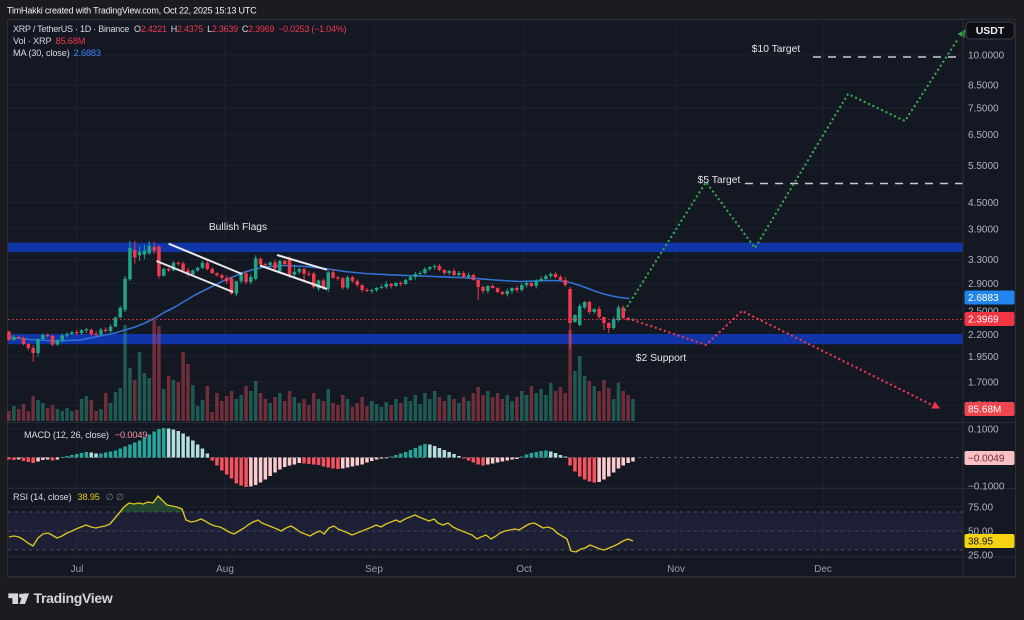 The width and height of the screenshot is (1024, 620). What do you see at coordinates (983, 335) in the screenshot?
I see `svg-text: 2.2000` at bounding box center [983, 335].